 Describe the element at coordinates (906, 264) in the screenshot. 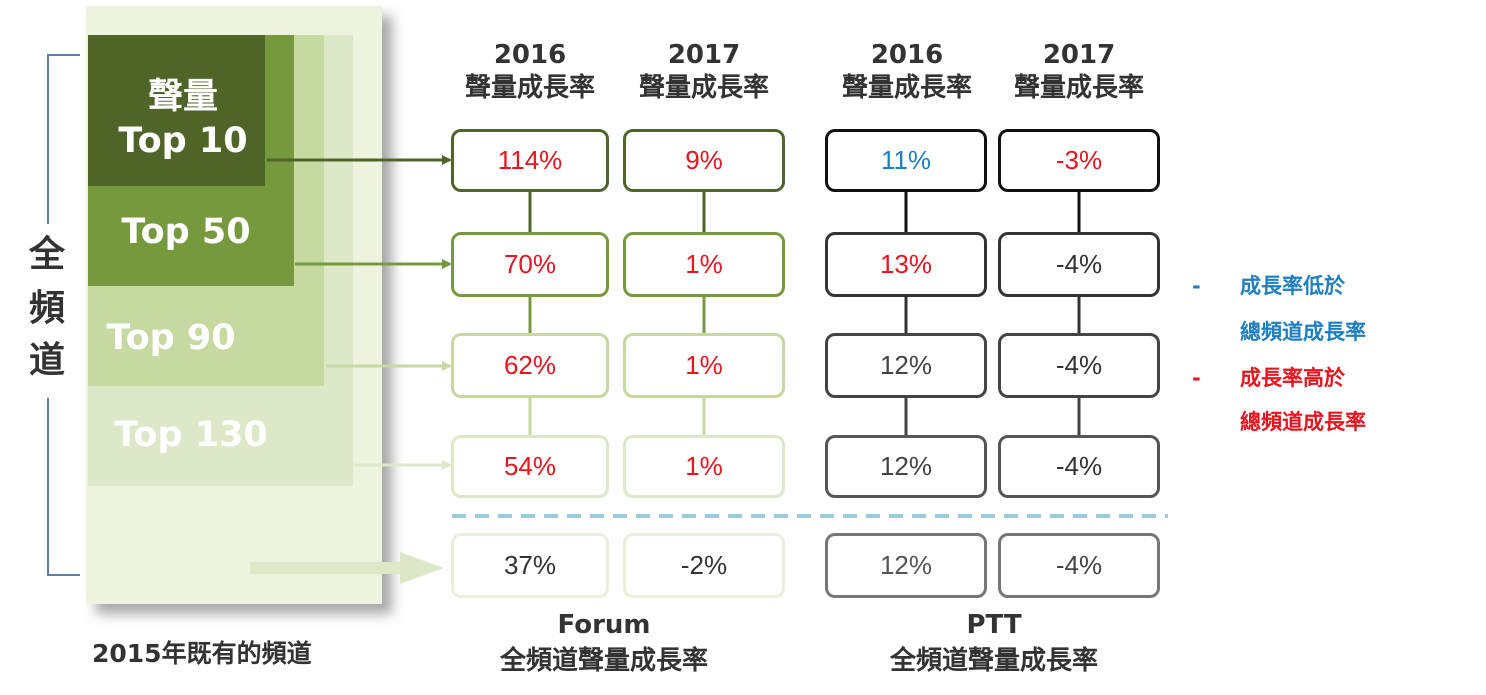

I see `value-box-ptt-2016-top50: 13%` at that location.